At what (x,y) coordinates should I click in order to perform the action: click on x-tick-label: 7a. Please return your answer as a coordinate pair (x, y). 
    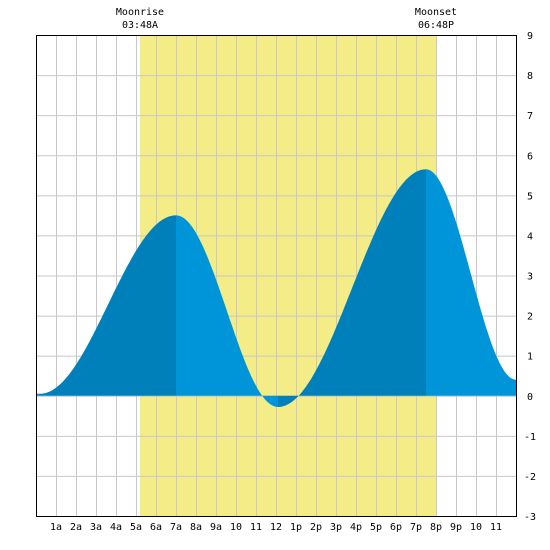
    Looking at the image, I should click on (176, 527).